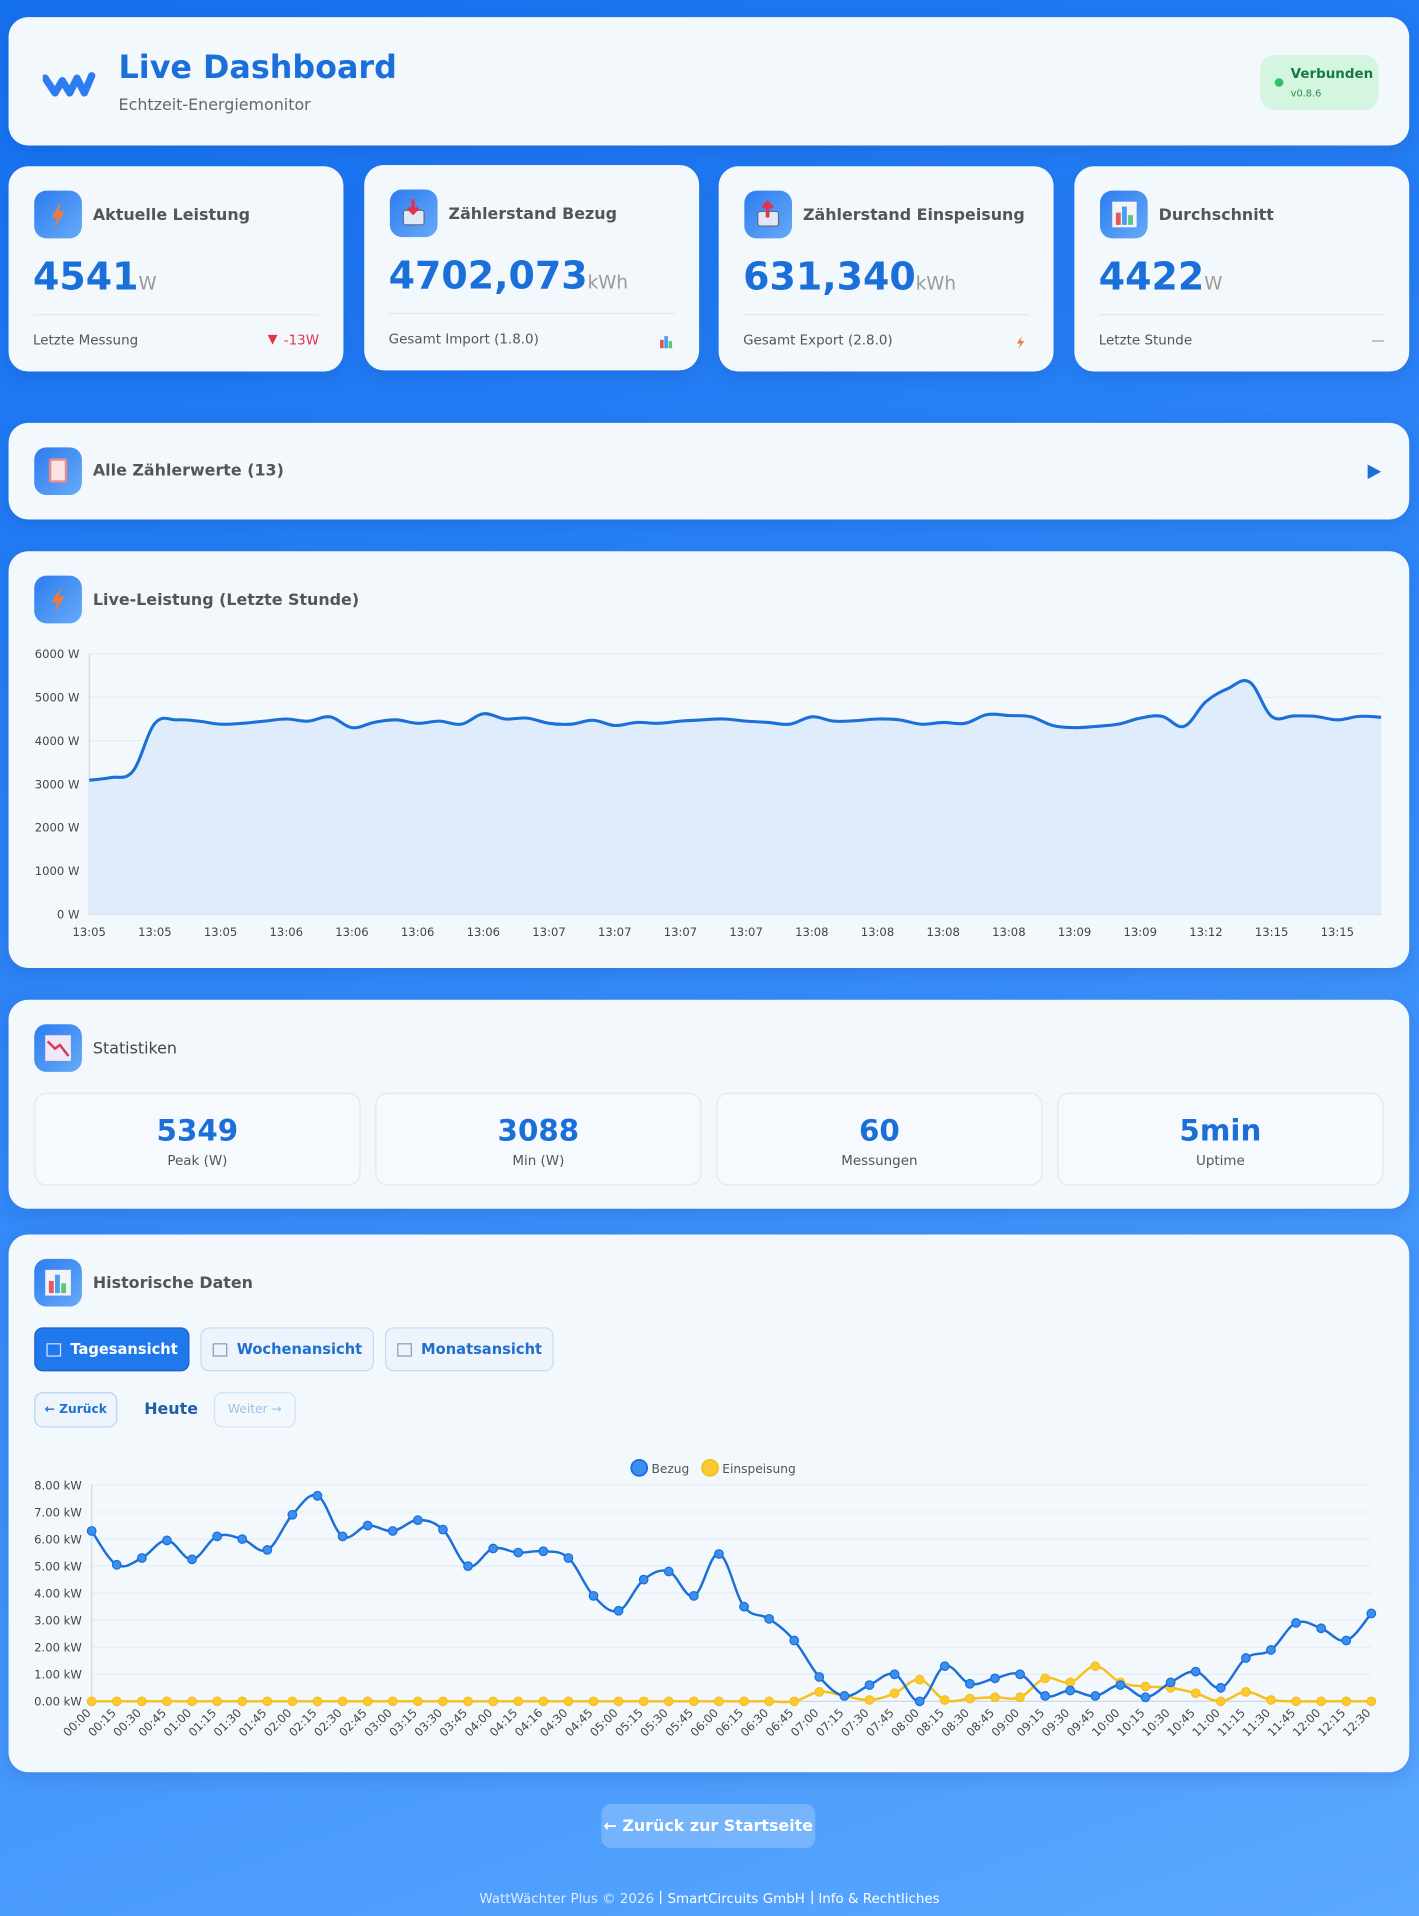 The width and height of the screenshot is (1419, 1916). I want to click on stat-box: 5min Uptime, so click(1220, 1139).